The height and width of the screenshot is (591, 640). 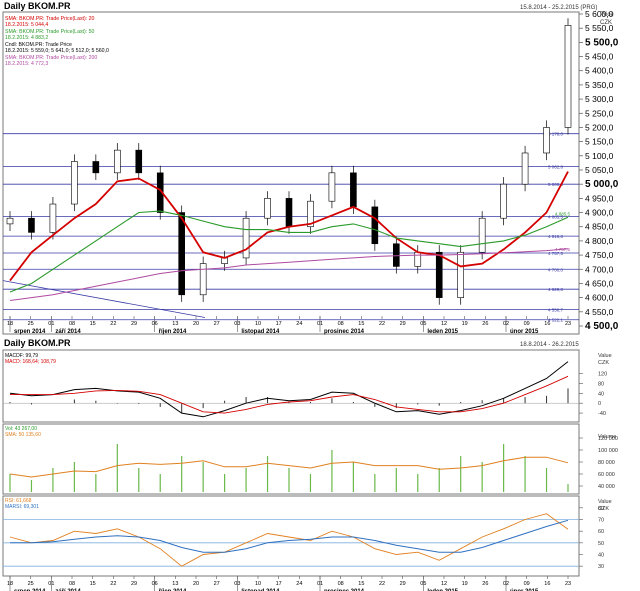 I want to click on month-label: srpen 2014, so click(x=30, y=590).